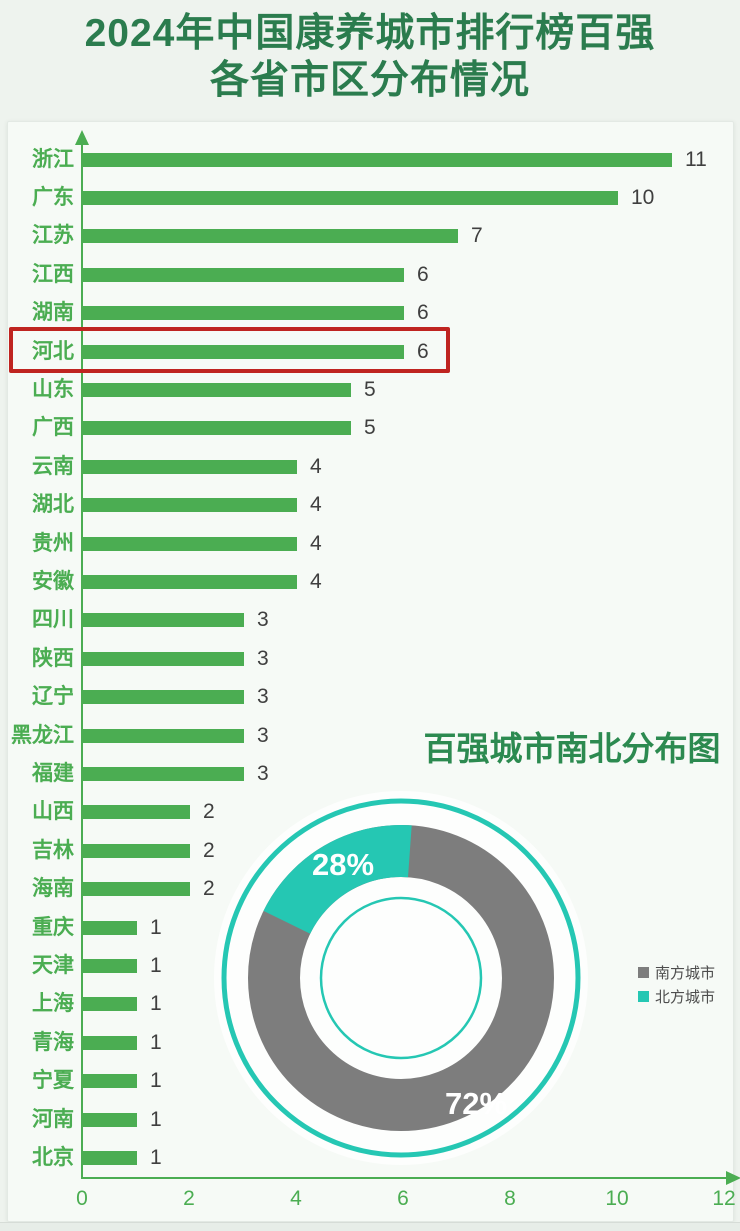 This screenshot has width=740, height=1231. What do you see at coordinates (53, 888) in the screenshot?
I see `category-label: 海南` at bounding box center [53, 888].